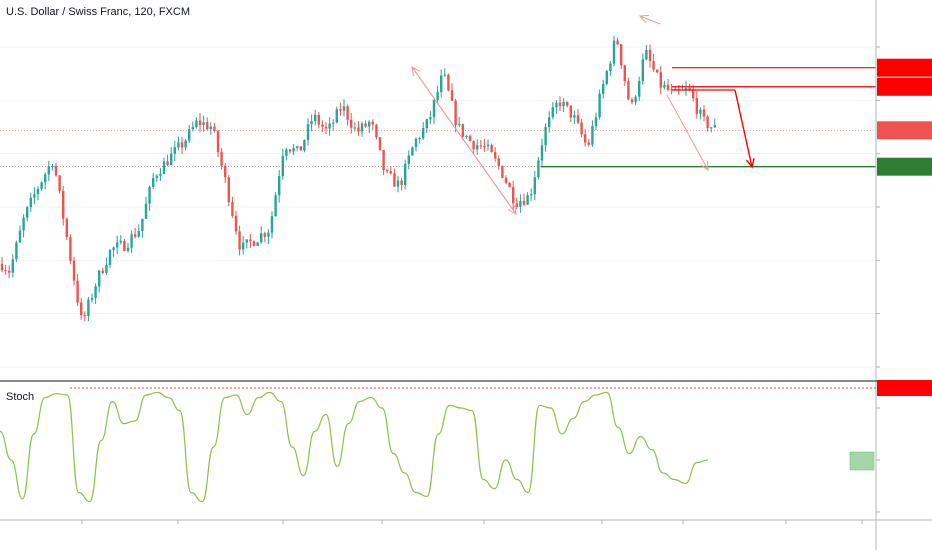  Describe the element at coordinates (464, 140) in the screenshot. I see `trend-arrow-down` at that location.